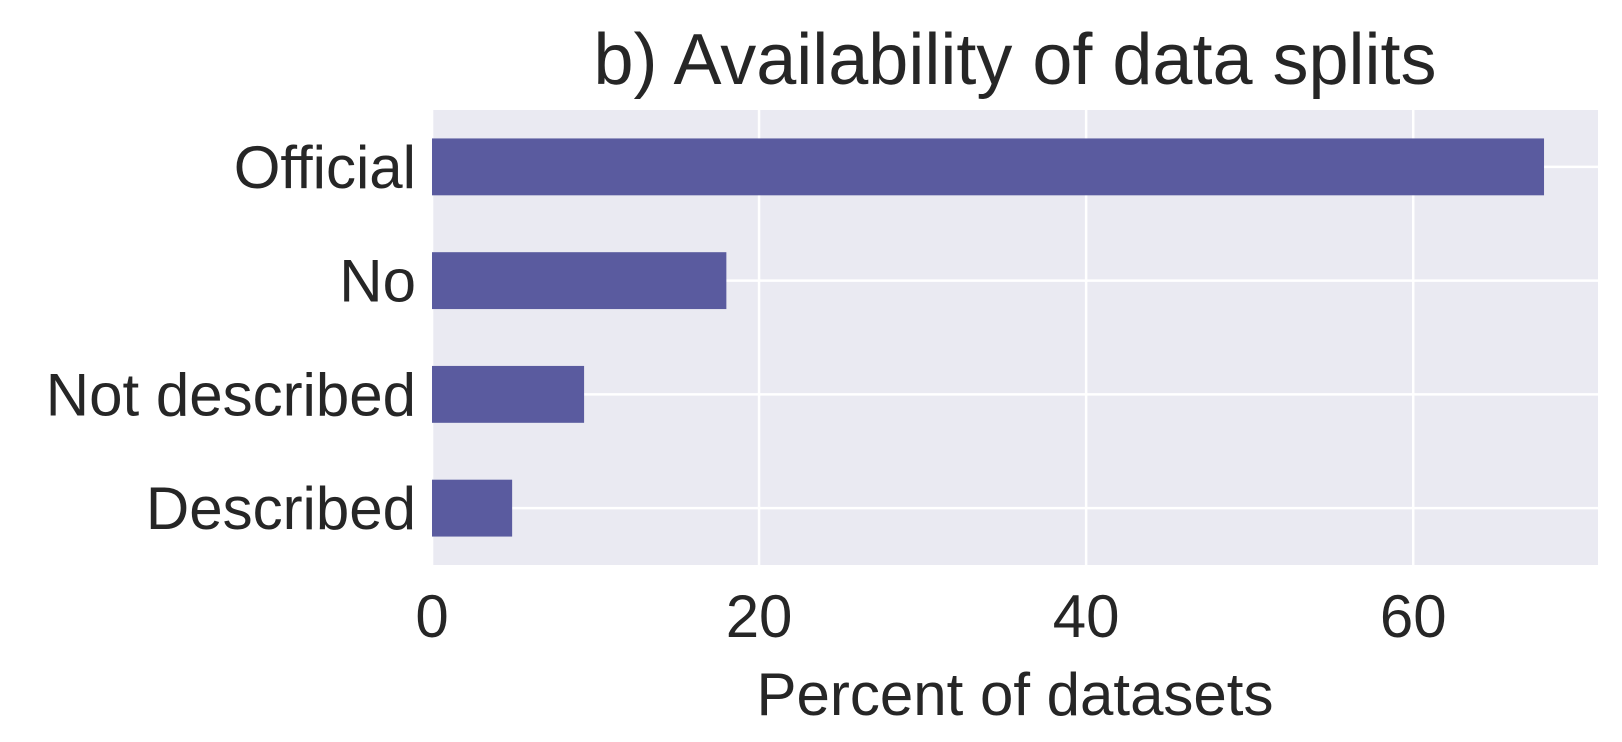 Image resolution: width=1622 pixels, height=742 pixels. What do you see at coordinates (930, 616) in the screenshot?
I see `x-tick-labels: 0 20 40 60` at bounding box center [930, 616].